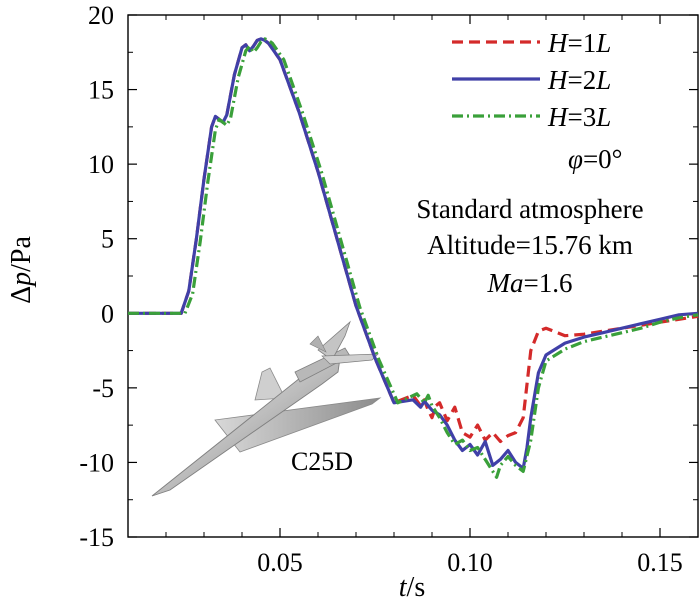  Describe the element at coordinates (595, 159) in the screenshot. I see `annotation-phi: φ=0°` at that location.